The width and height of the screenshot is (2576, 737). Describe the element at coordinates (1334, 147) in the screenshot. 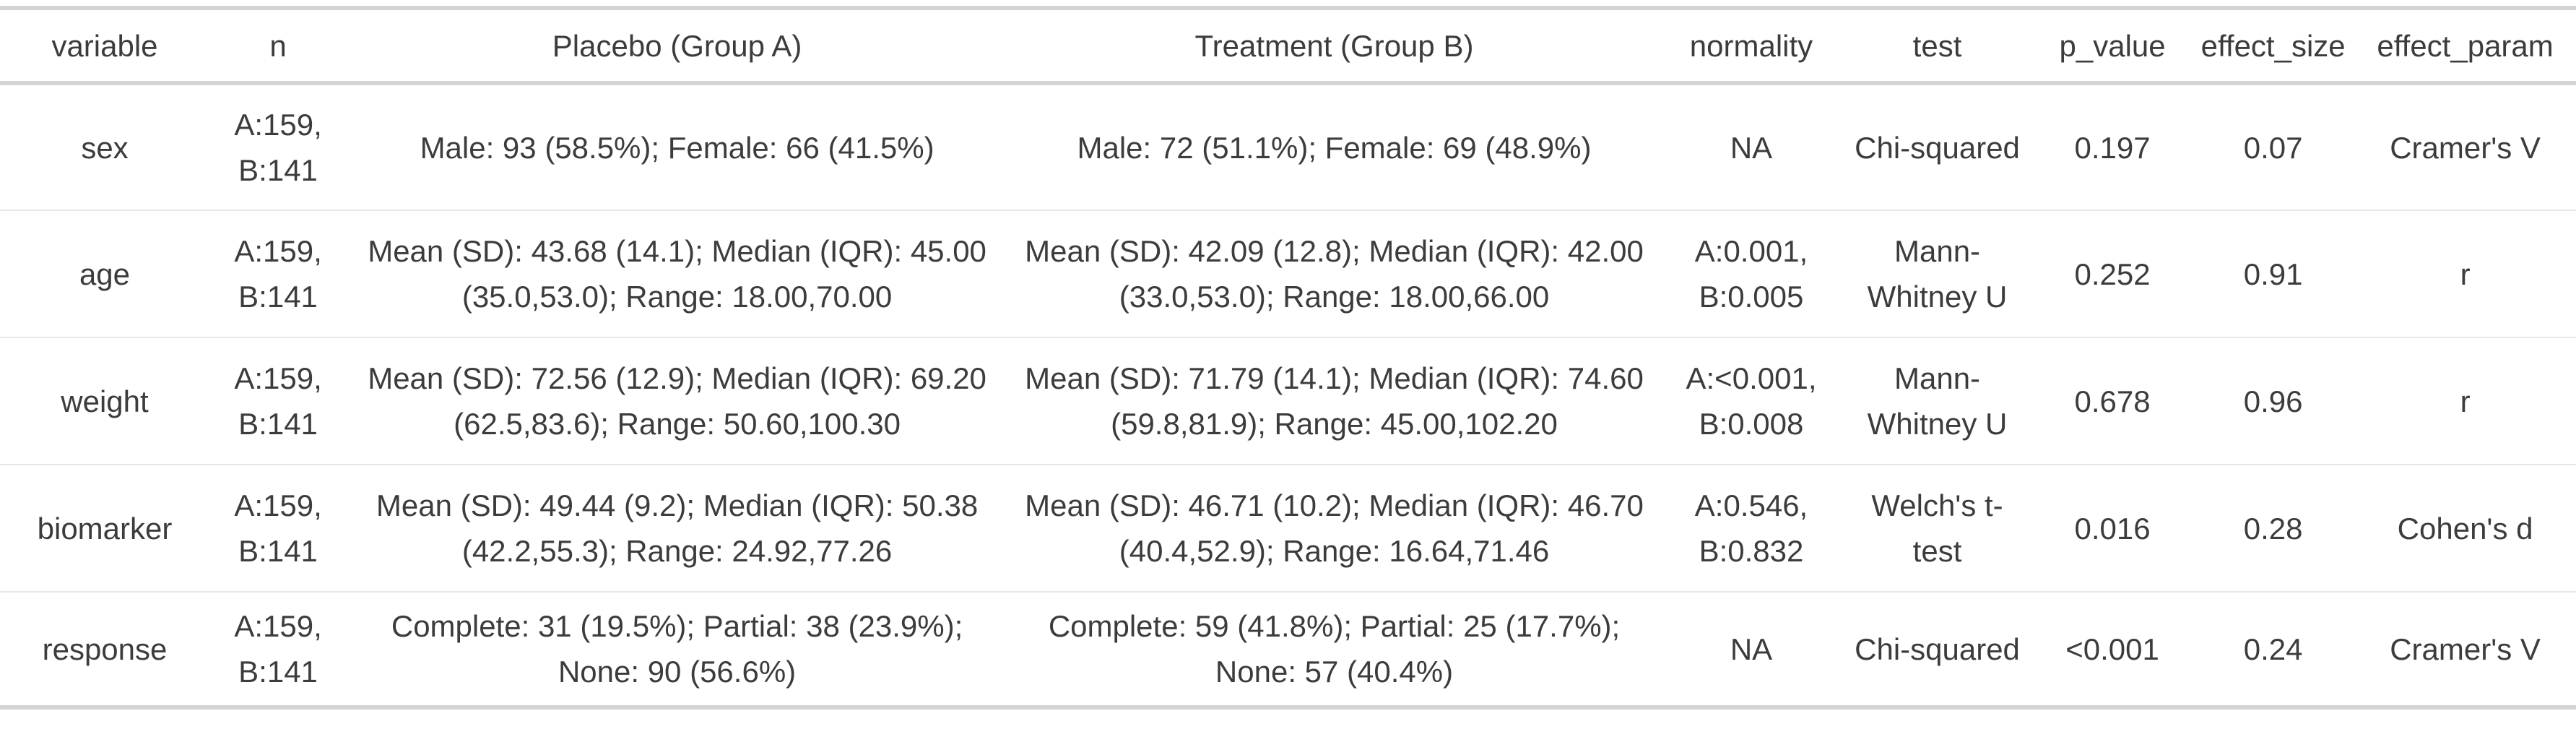

I see `cell-sex-treatment: Male: 72 (51.1%); Female: 69 (48.9%)` at that location.